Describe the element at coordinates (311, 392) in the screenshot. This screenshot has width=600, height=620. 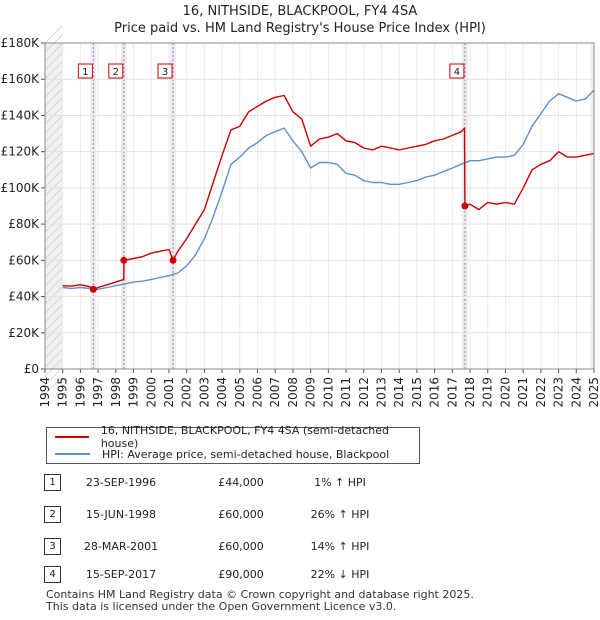
I see `x-tick-label: 2009` at that location.